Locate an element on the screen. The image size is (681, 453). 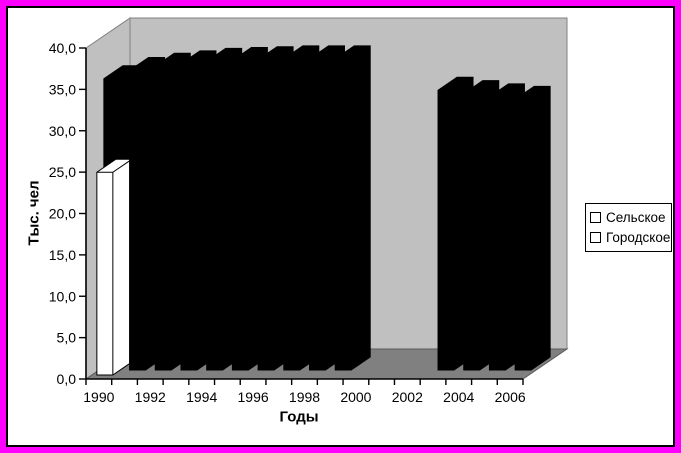
legend-item-gorodskoe: Городское is located at coordinates (630, 237).